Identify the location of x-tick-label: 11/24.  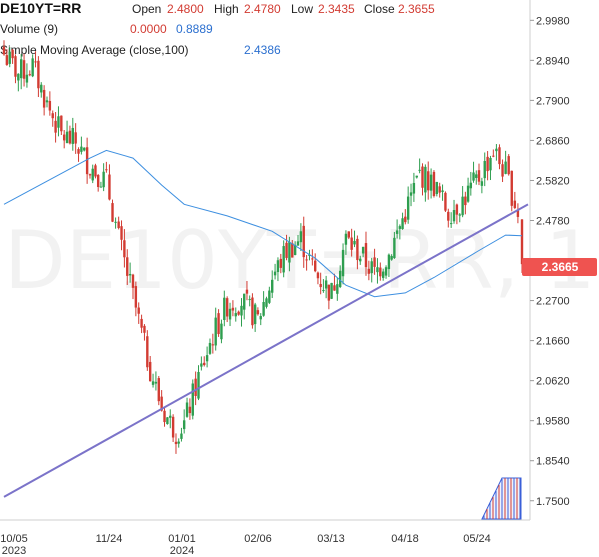
(109, 539).